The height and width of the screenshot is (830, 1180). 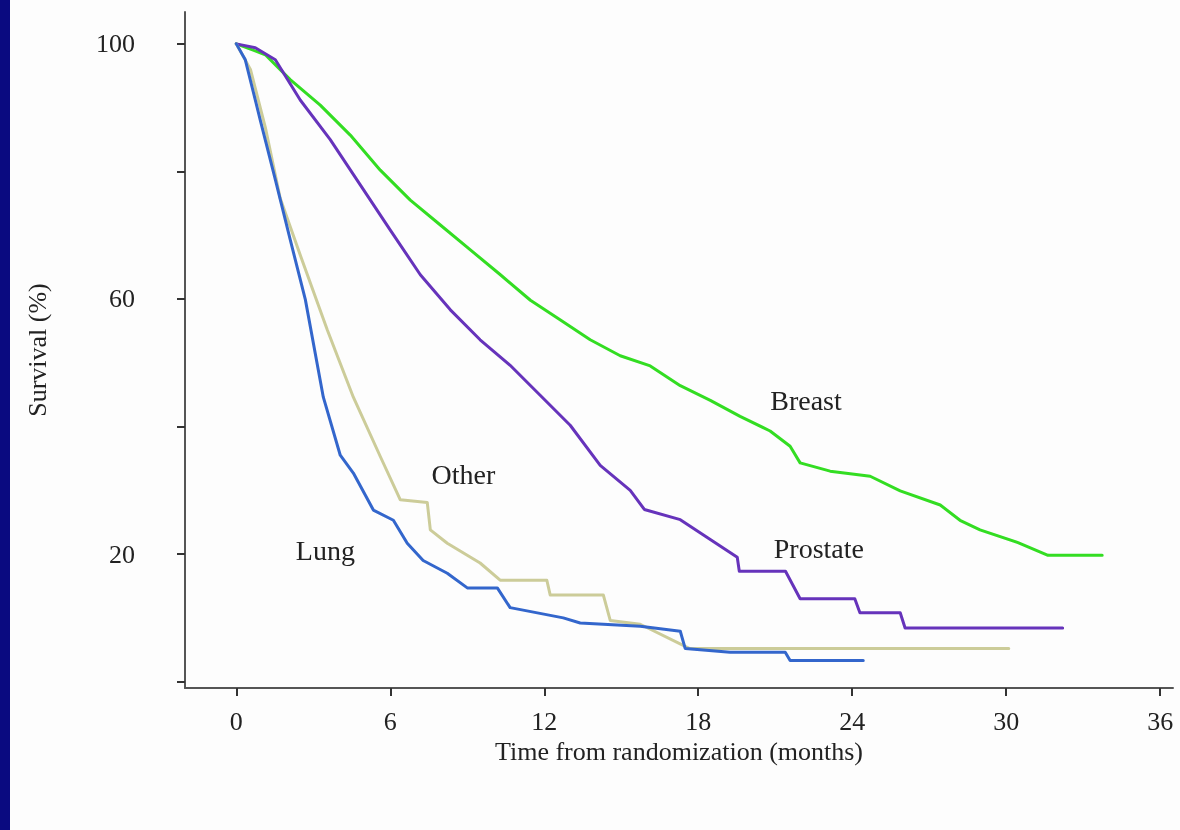 What do you see at coordinates (1006, 721) in the screenshot?
I see `x-tick-label: 30` at bounding box center [1006, 721].